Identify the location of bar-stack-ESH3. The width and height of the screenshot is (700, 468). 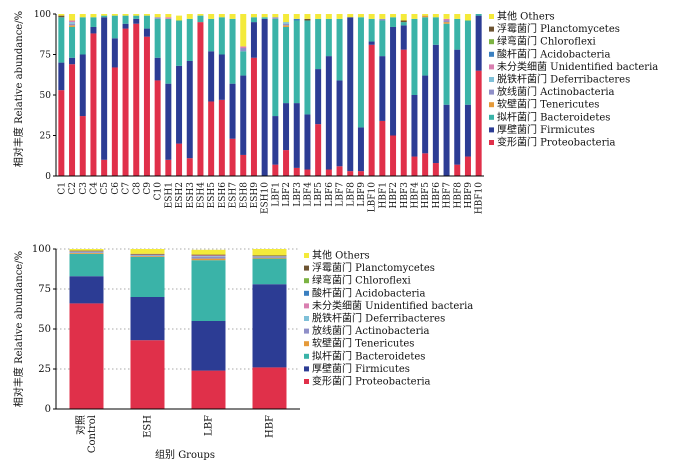
(189, 95).